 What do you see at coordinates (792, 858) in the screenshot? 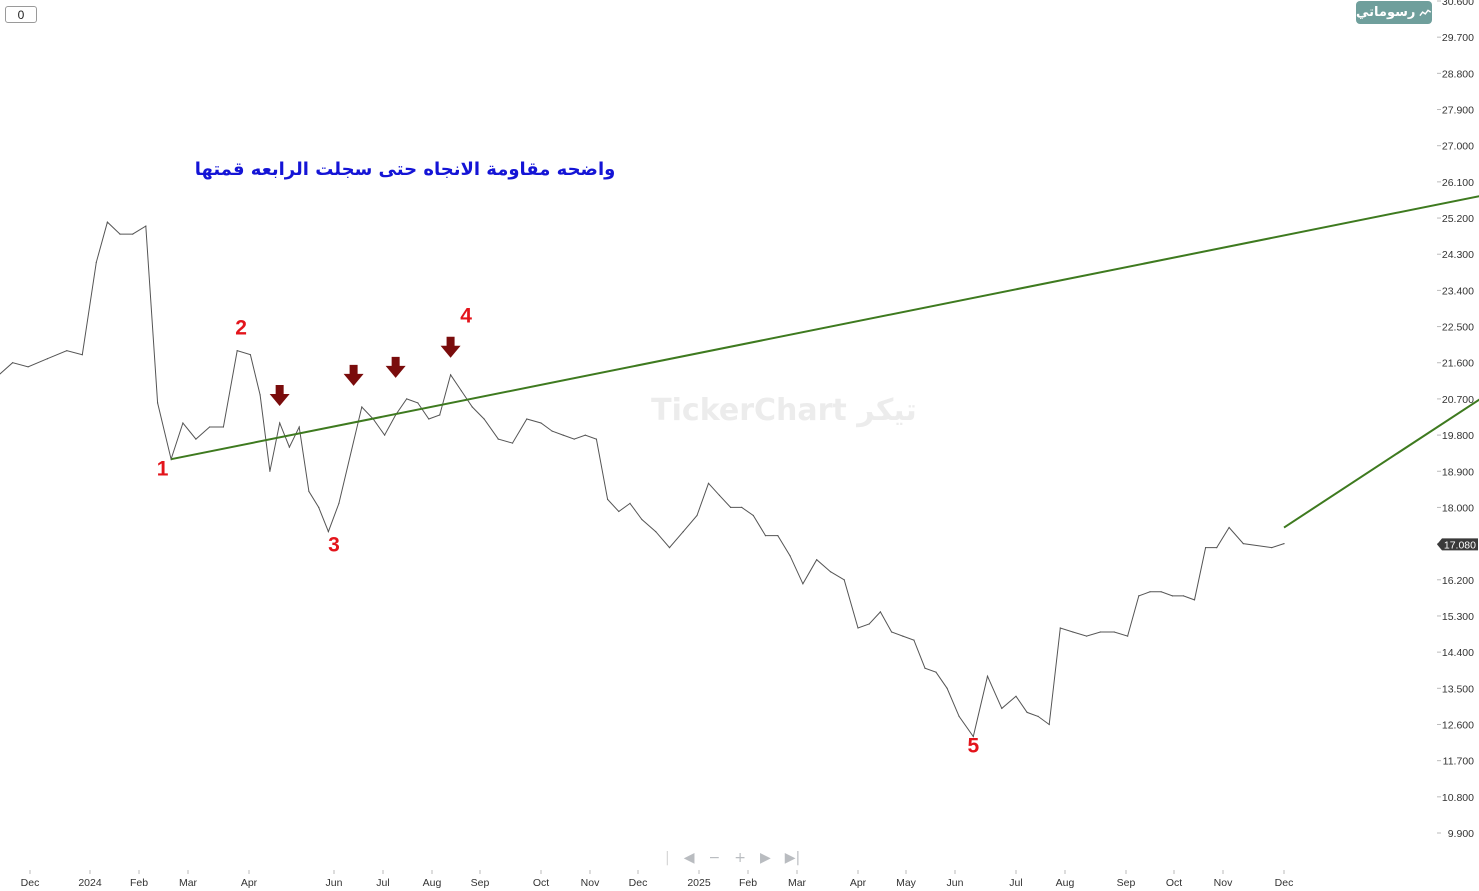
I see `scroll-to-end-button: ▶|` at bounding box center [792, 858].